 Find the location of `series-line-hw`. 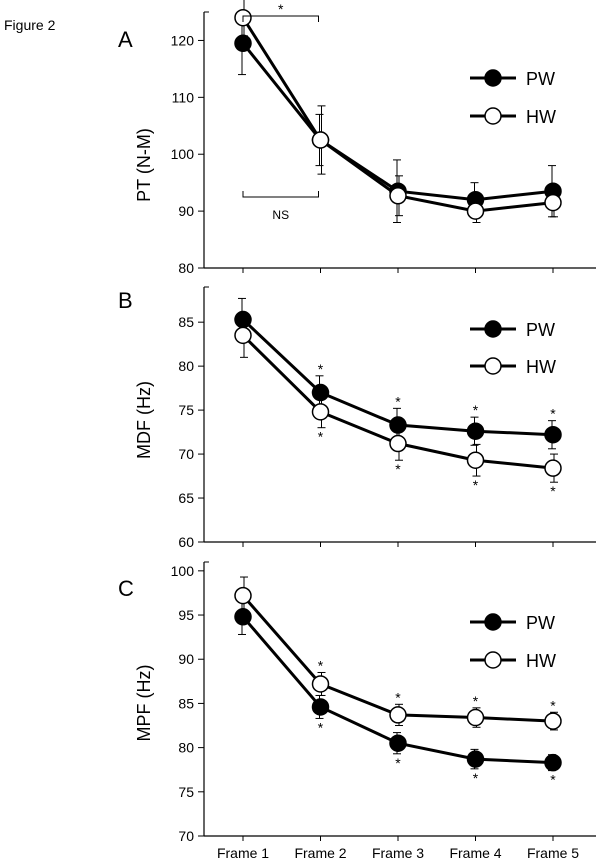

series-line-hw is located at coordinates (397, 114).